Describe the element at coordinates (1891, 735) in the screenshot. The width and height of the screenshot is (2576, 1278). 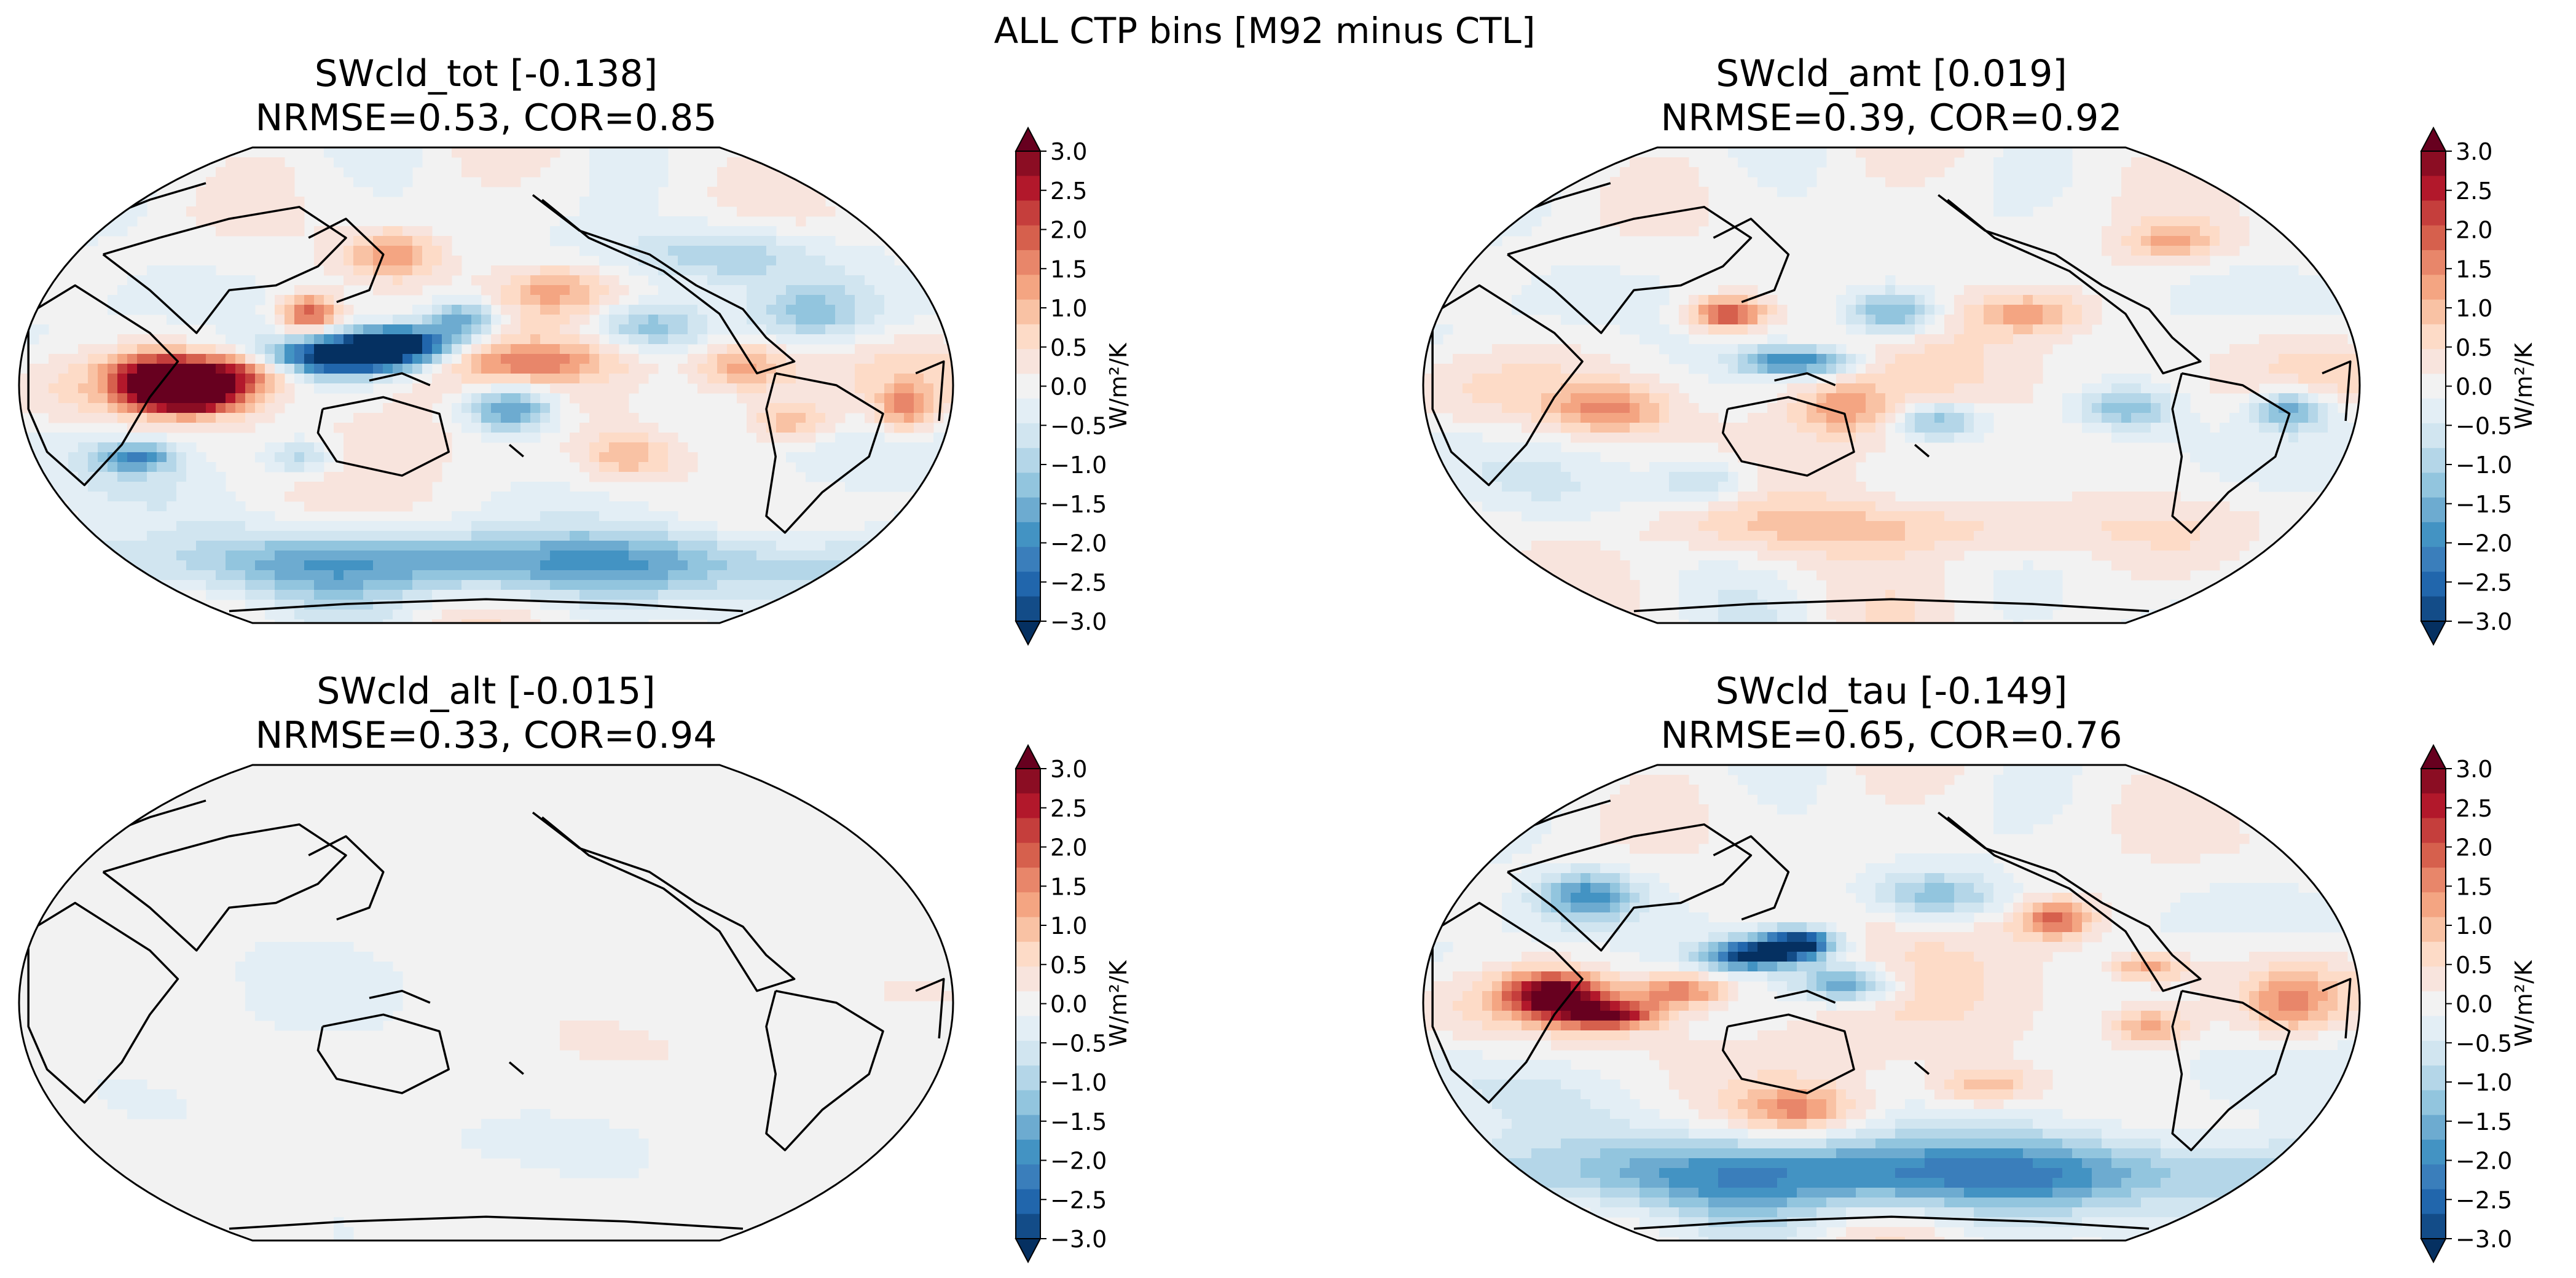
I see `panel-subtitle: NRMSE=0.65, COR=0.76` at that location.